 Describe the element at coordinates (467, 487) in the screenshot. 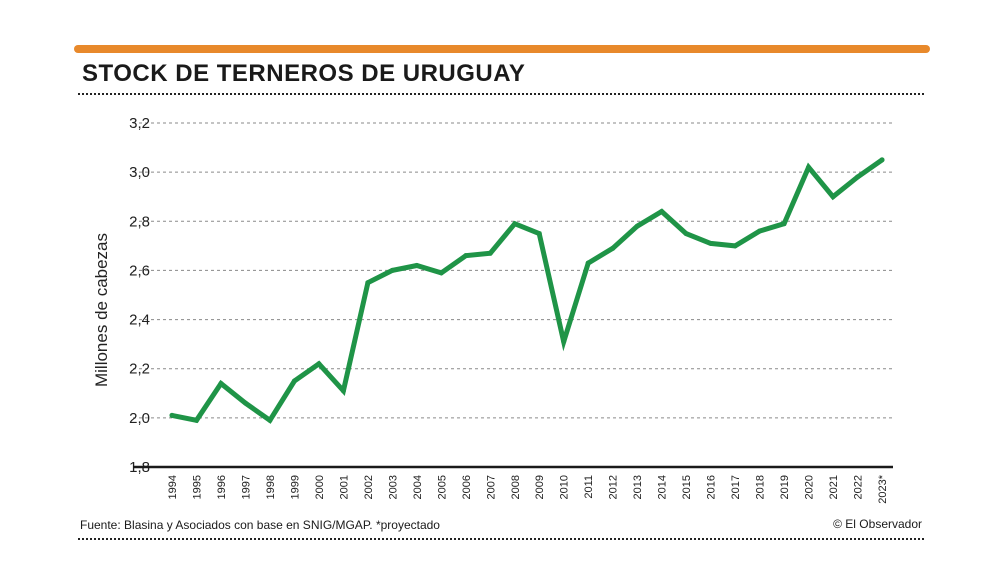

I see `x-tick-label: 2006` at that location.